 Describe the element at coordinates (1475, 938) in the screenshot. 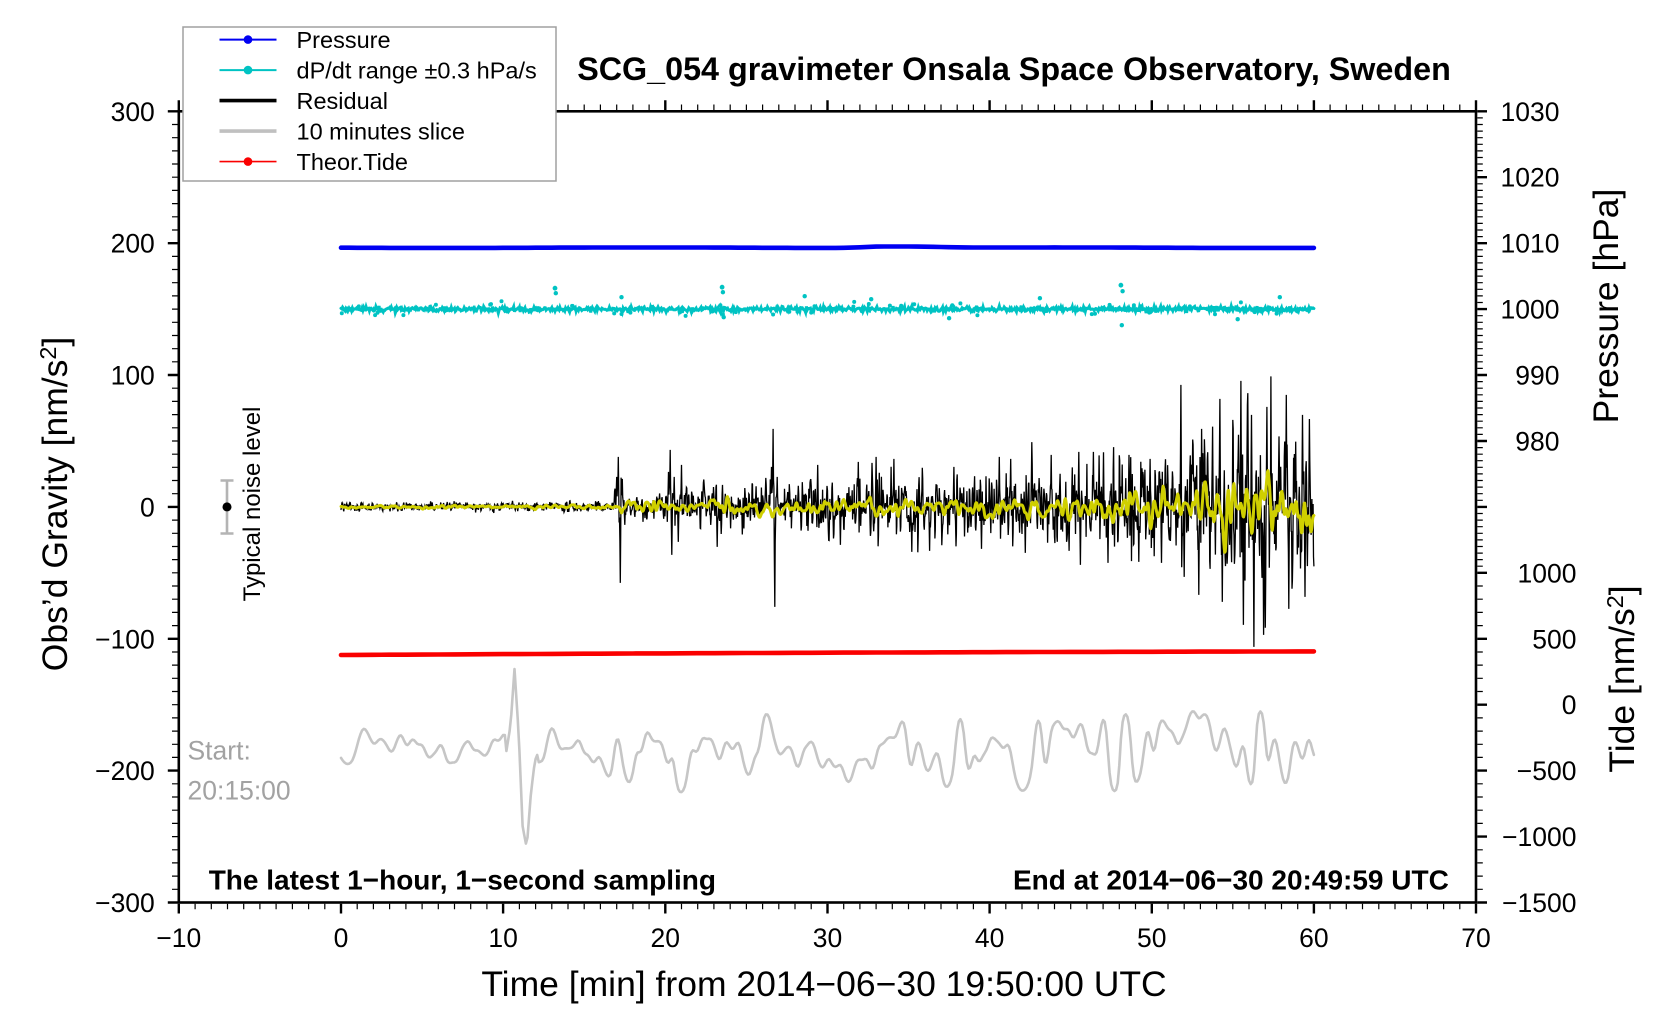

I see `svg-text: 70` at that location.